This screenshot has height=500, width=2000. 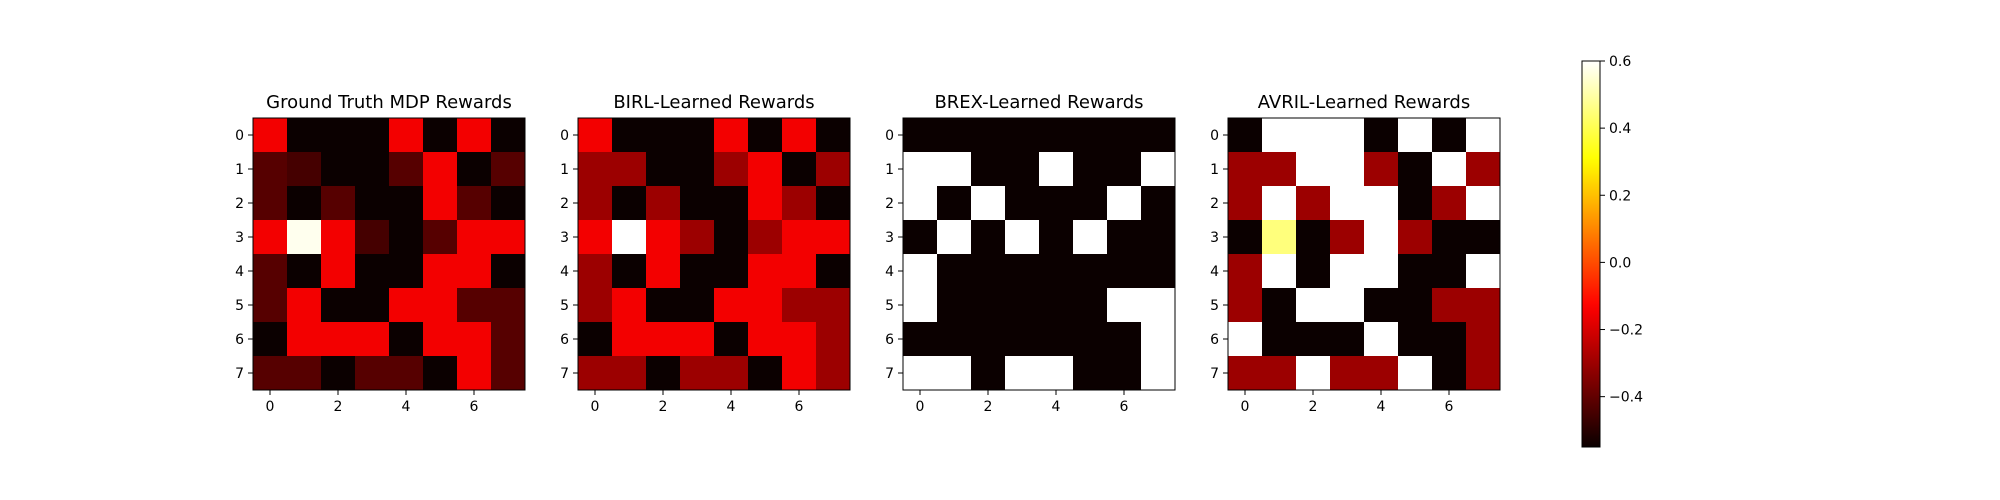 What do you see at coordinates (1626, 398) in the screenshot?
I see `colorbar-tick-label: −0.4` at bounding box center [1626, 398].